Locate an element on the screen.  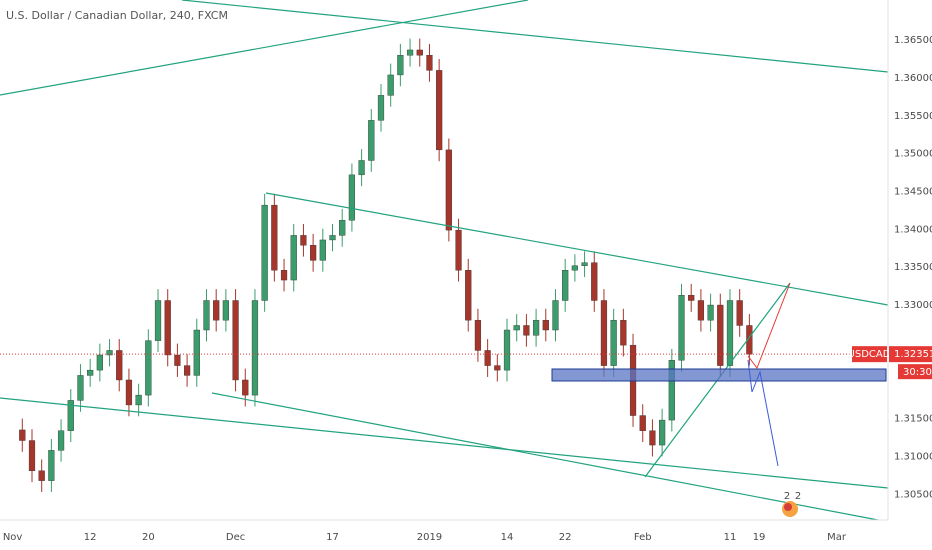
x-tick-label: Mar is located at coordinates (837, 537).